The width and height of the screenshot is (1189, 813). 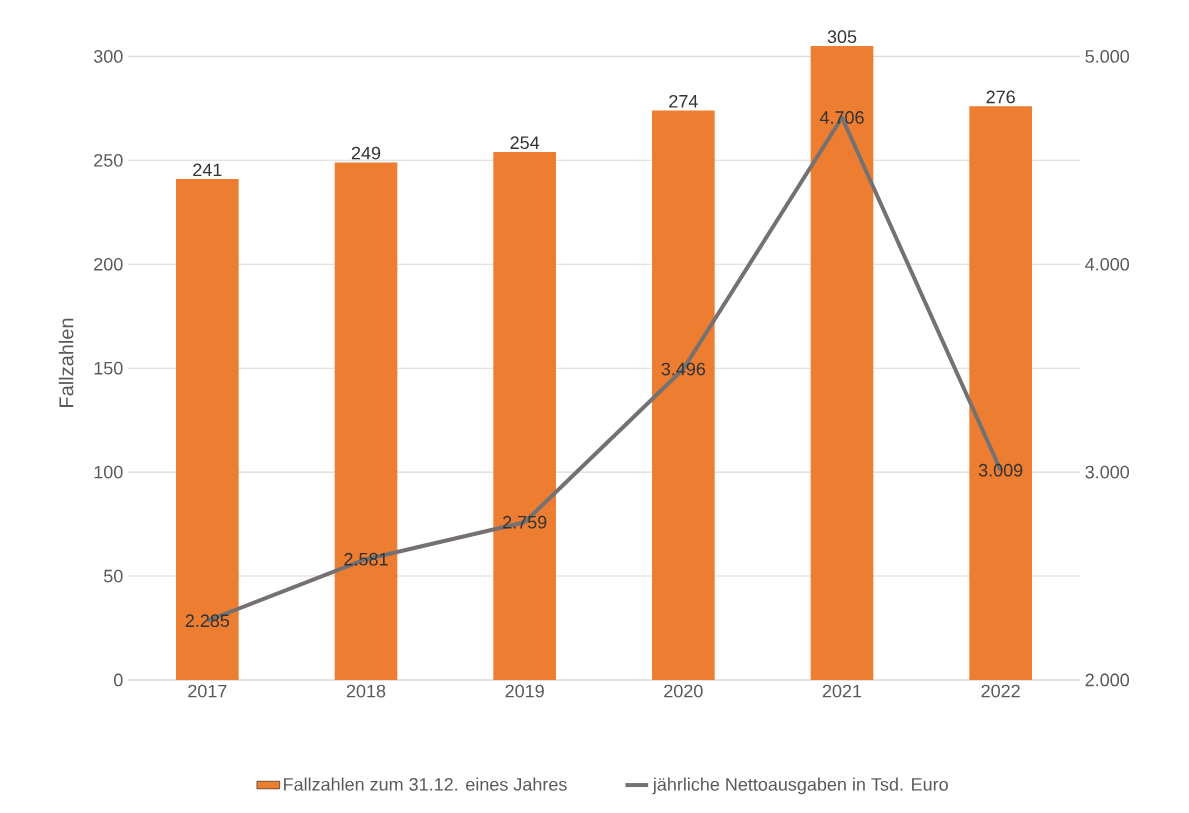 What do you see at coordinates (207, 621) in the screenshot?
I see `data-label: 2.285` at bounding box center [207, 621].